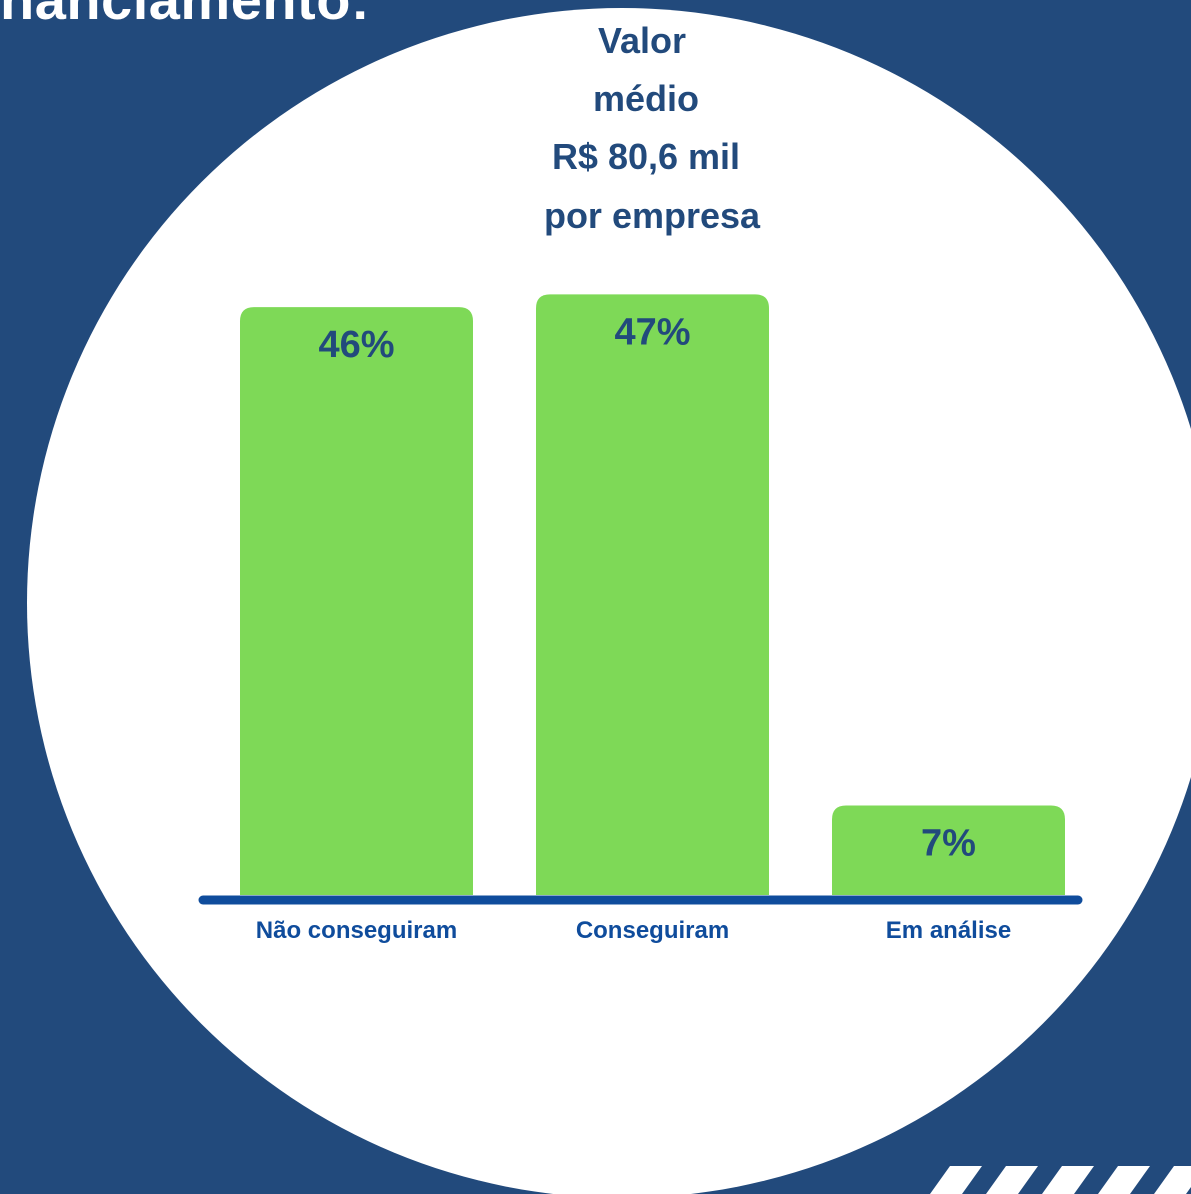  I want to click on category-label-1: Não conseguiram, so click(356, 930).